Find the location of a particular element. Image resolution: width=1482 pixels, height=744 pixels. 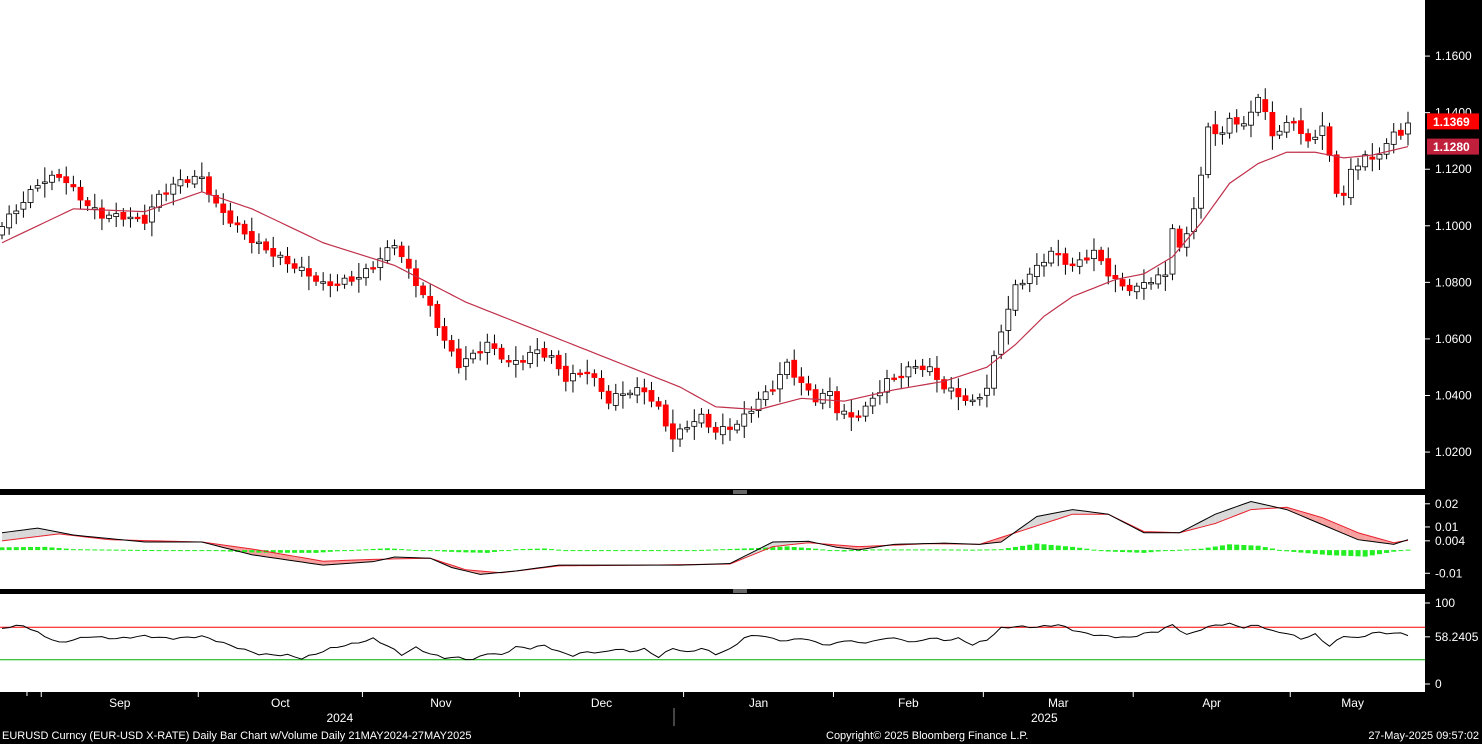

rsi-line is located at coordinates (705, 641).